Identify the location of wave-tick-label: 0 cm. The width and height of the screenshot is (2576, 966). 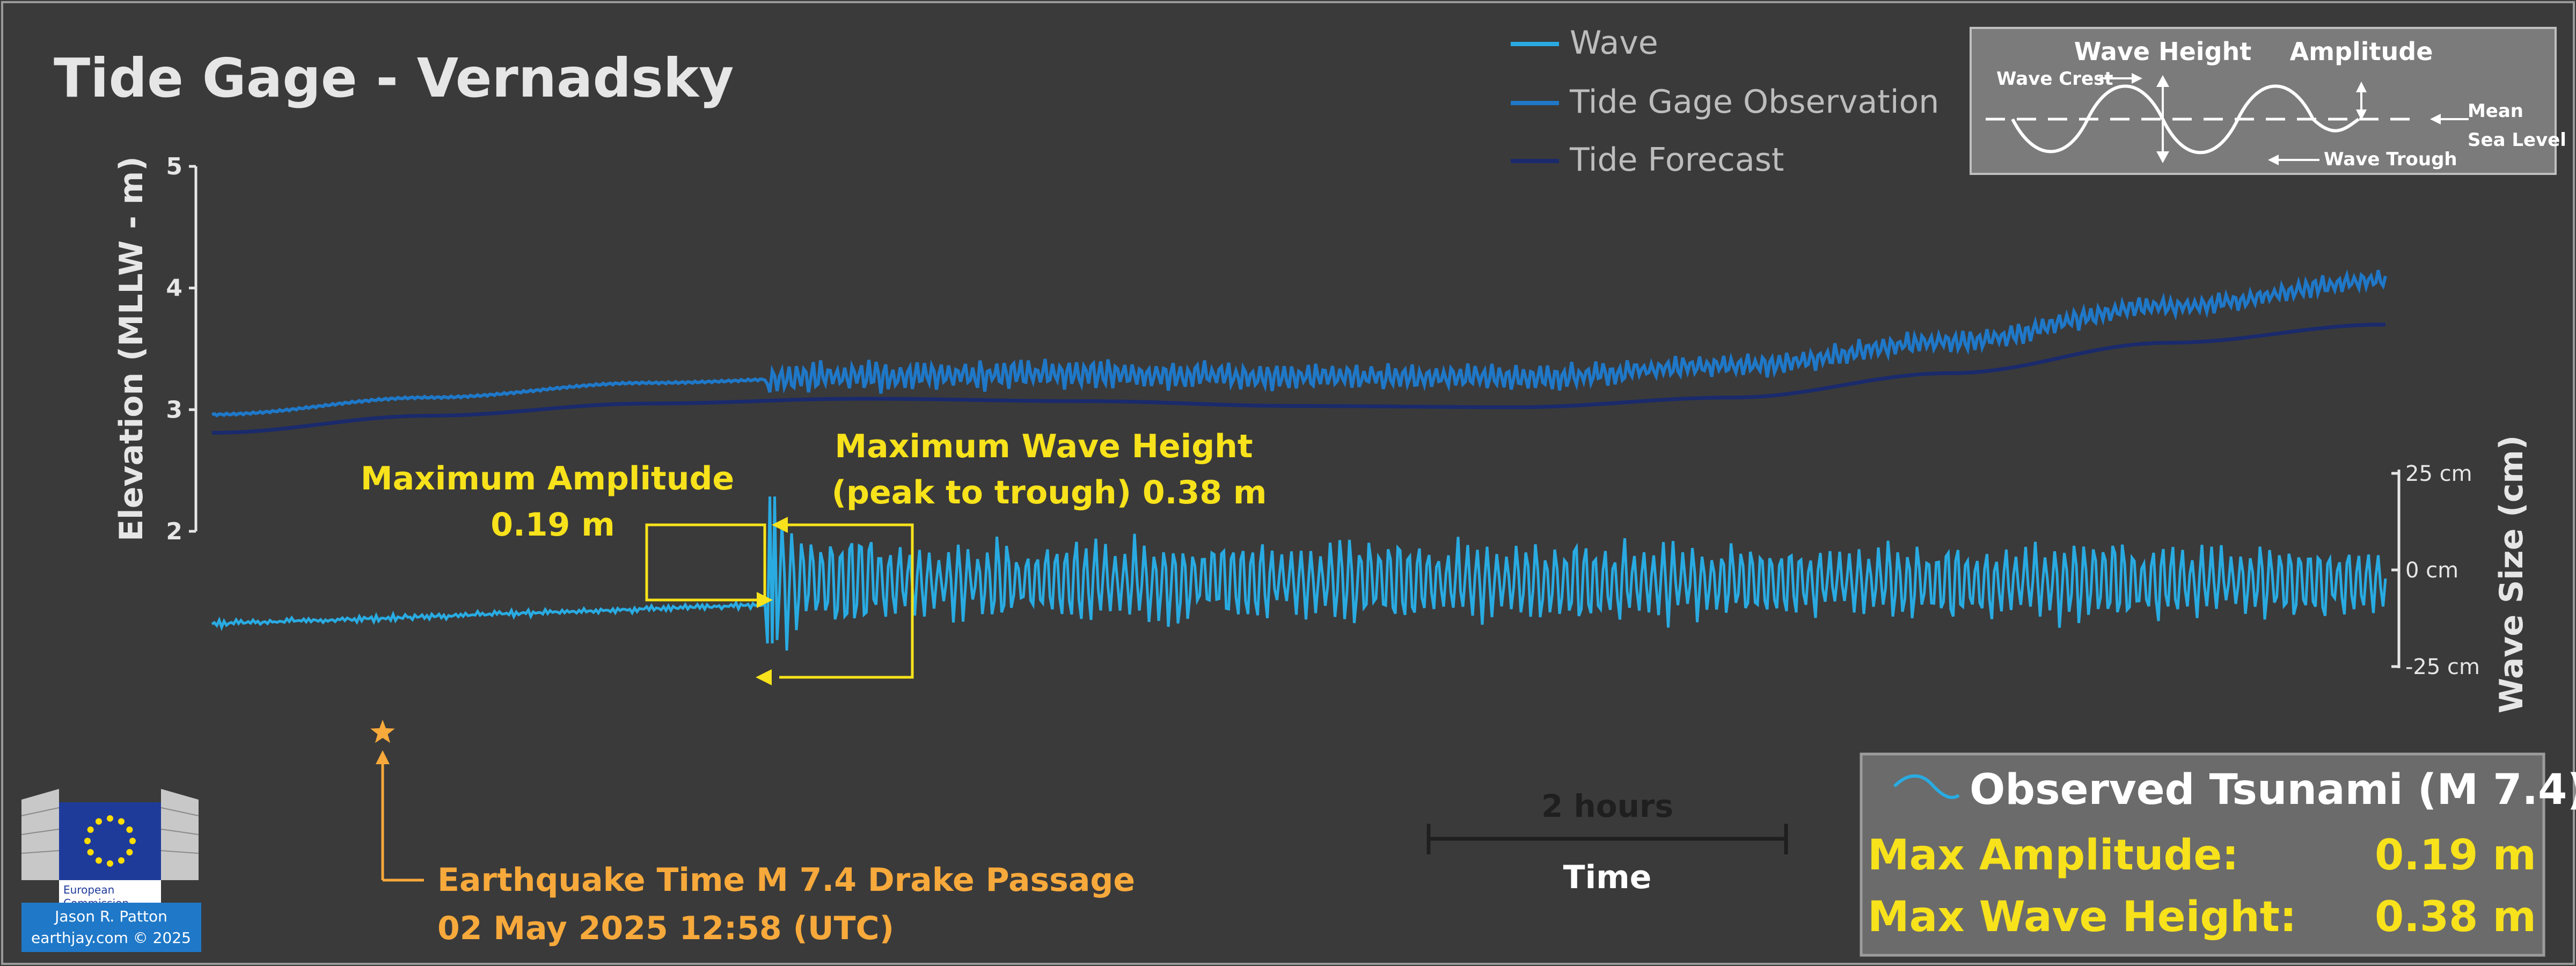
(2431, 570).